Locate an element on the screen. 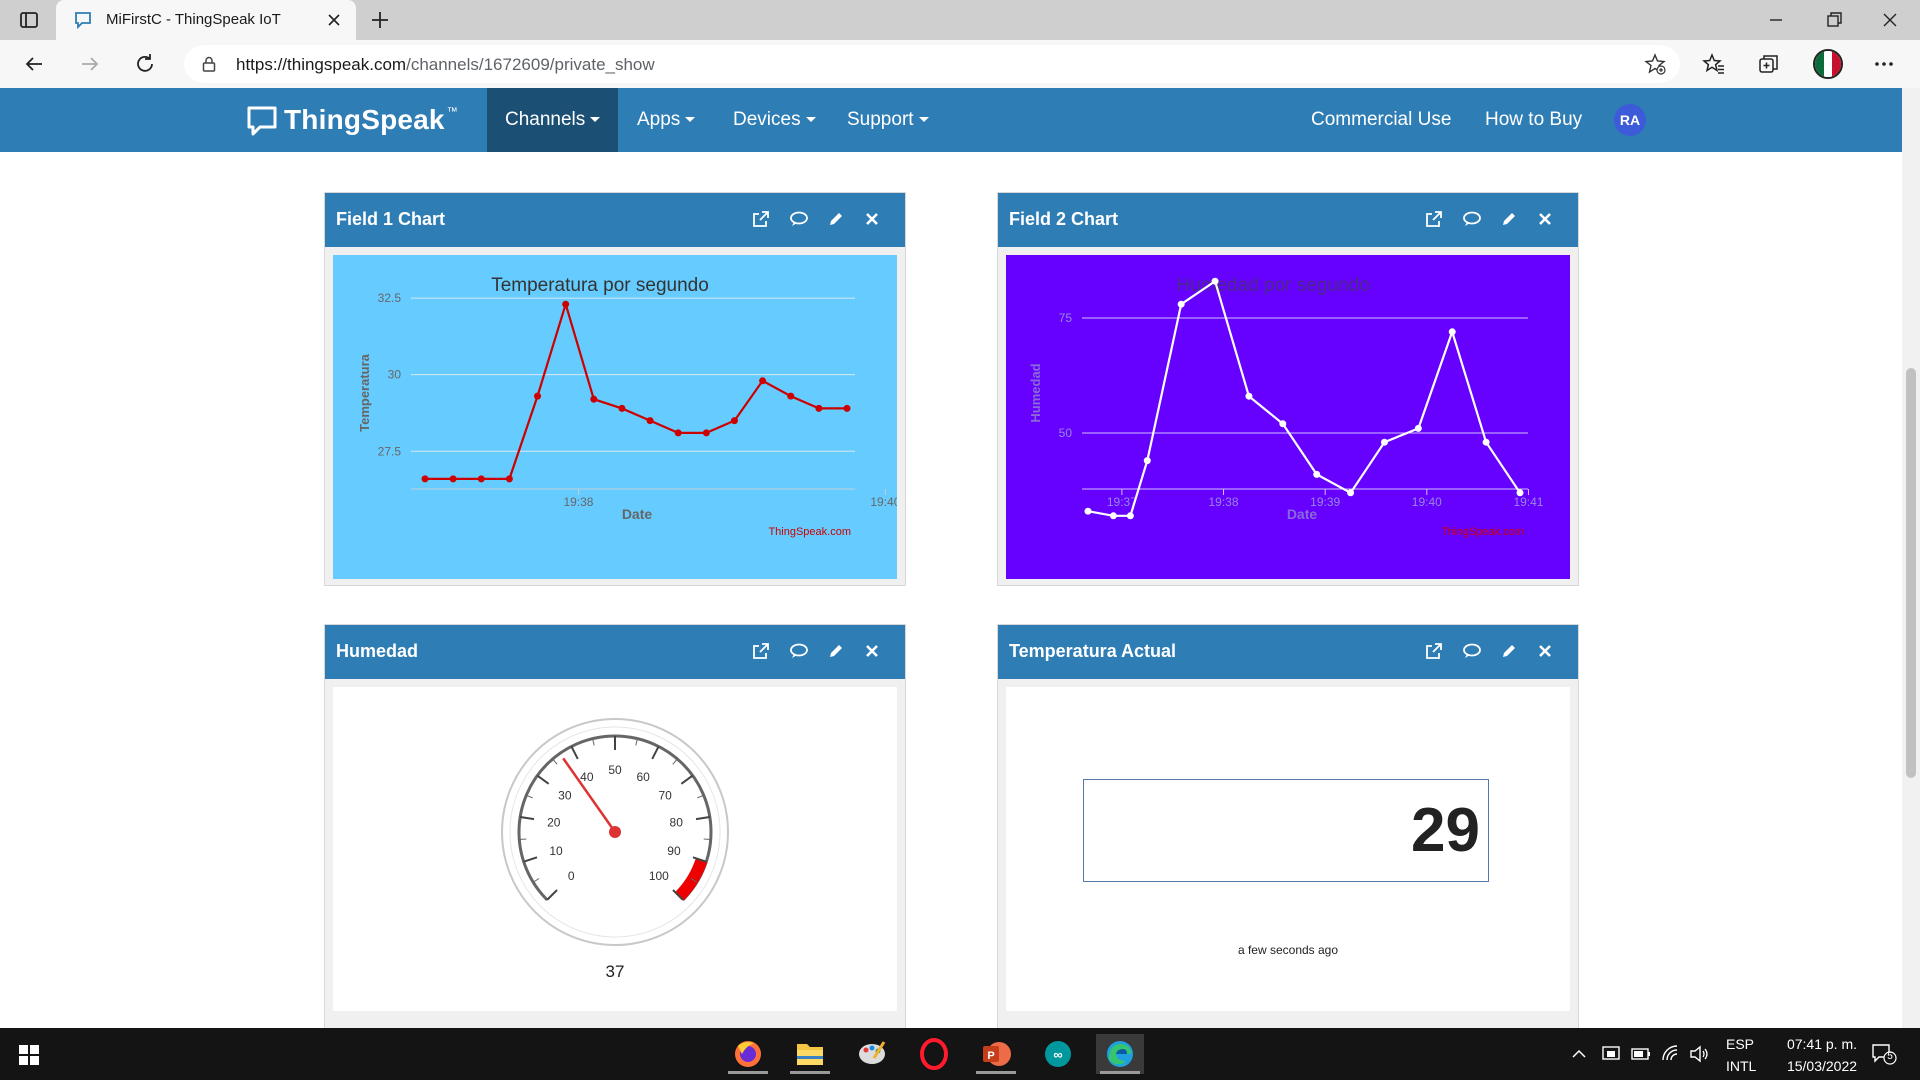  widget-header: Humedad is located at coordinates (615, 652).